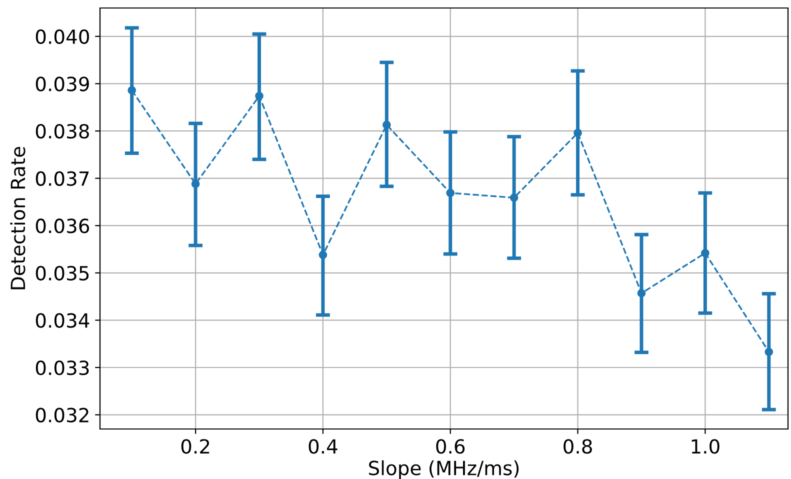  Describe the element at coordinates (62, 415) in the screenshot. I see `y-tick-label: 0.032` at that location.